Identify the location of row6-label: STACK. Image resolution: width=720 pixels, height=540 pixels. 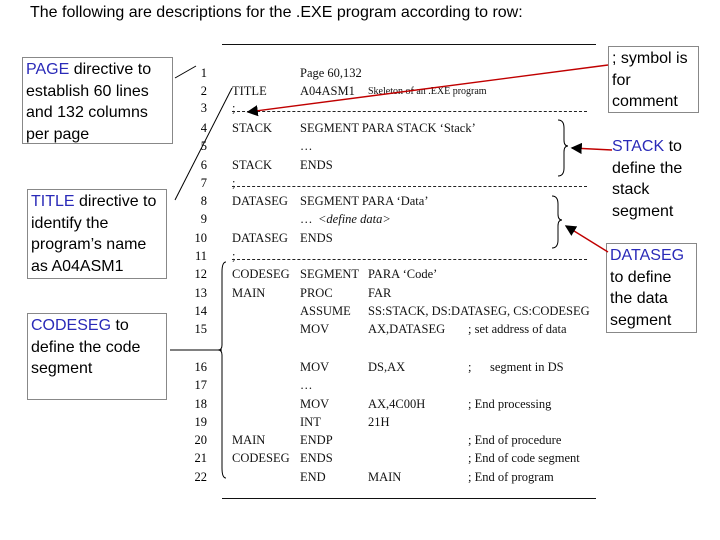
(252, 165).